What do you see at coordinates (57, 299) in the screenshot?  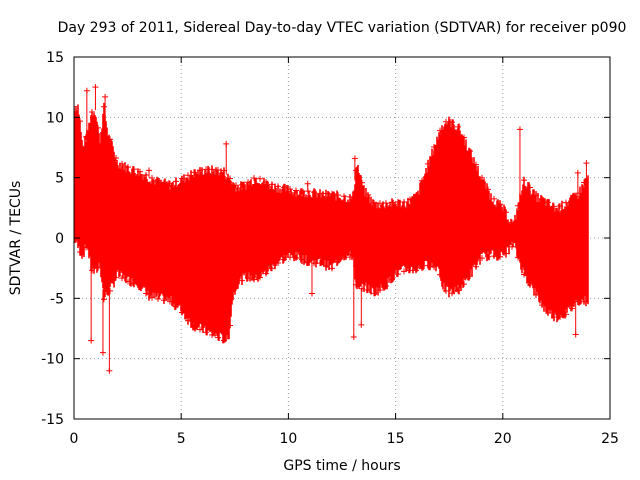 I see `y-tick-label: -5` at bounding box center [57, 299].